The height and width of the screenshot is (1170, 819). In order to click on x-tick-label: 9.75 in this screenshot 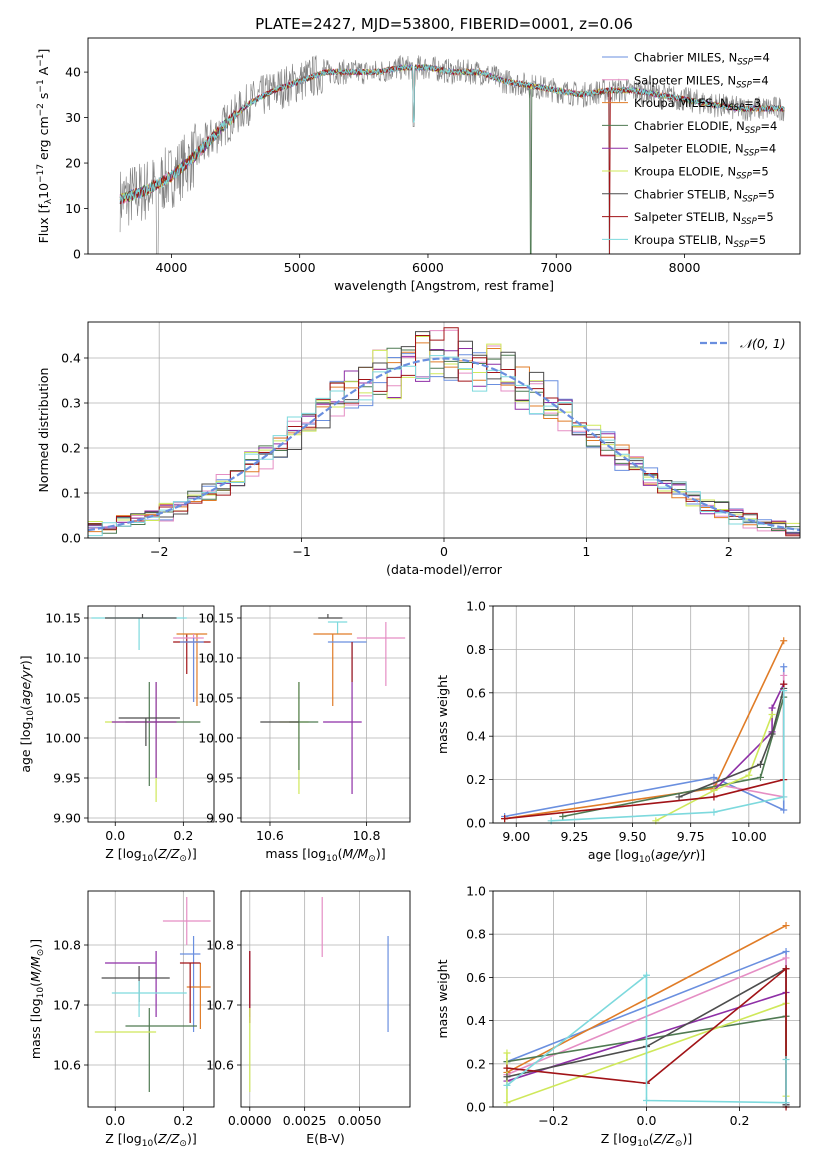, I will do `click(691, 836)`.